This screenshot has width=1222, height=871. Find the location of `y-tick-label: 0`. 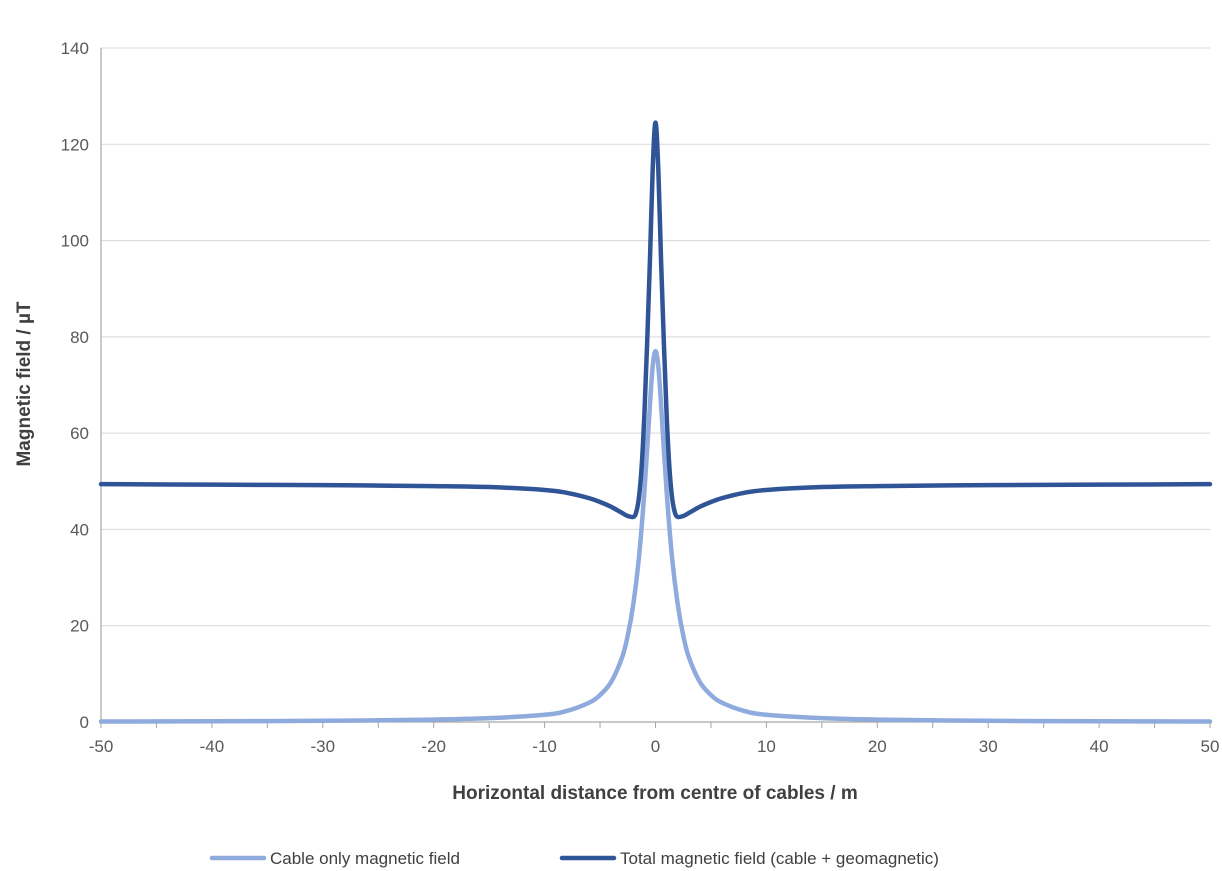

y-tick-label: 0 is located at coordinates (84, 722).